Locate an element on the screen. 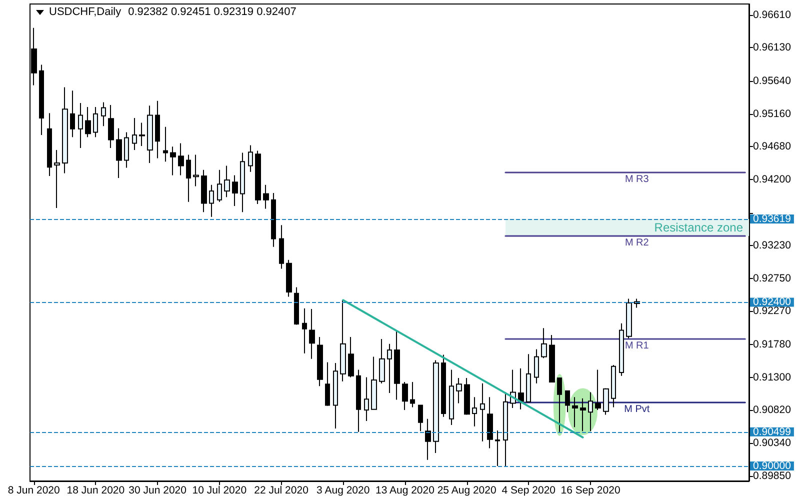 The image size is (799, 501). chart-subtitle: 0.92382 0.92451 0.92319 0.92407 is located at coordinates (212, 12).